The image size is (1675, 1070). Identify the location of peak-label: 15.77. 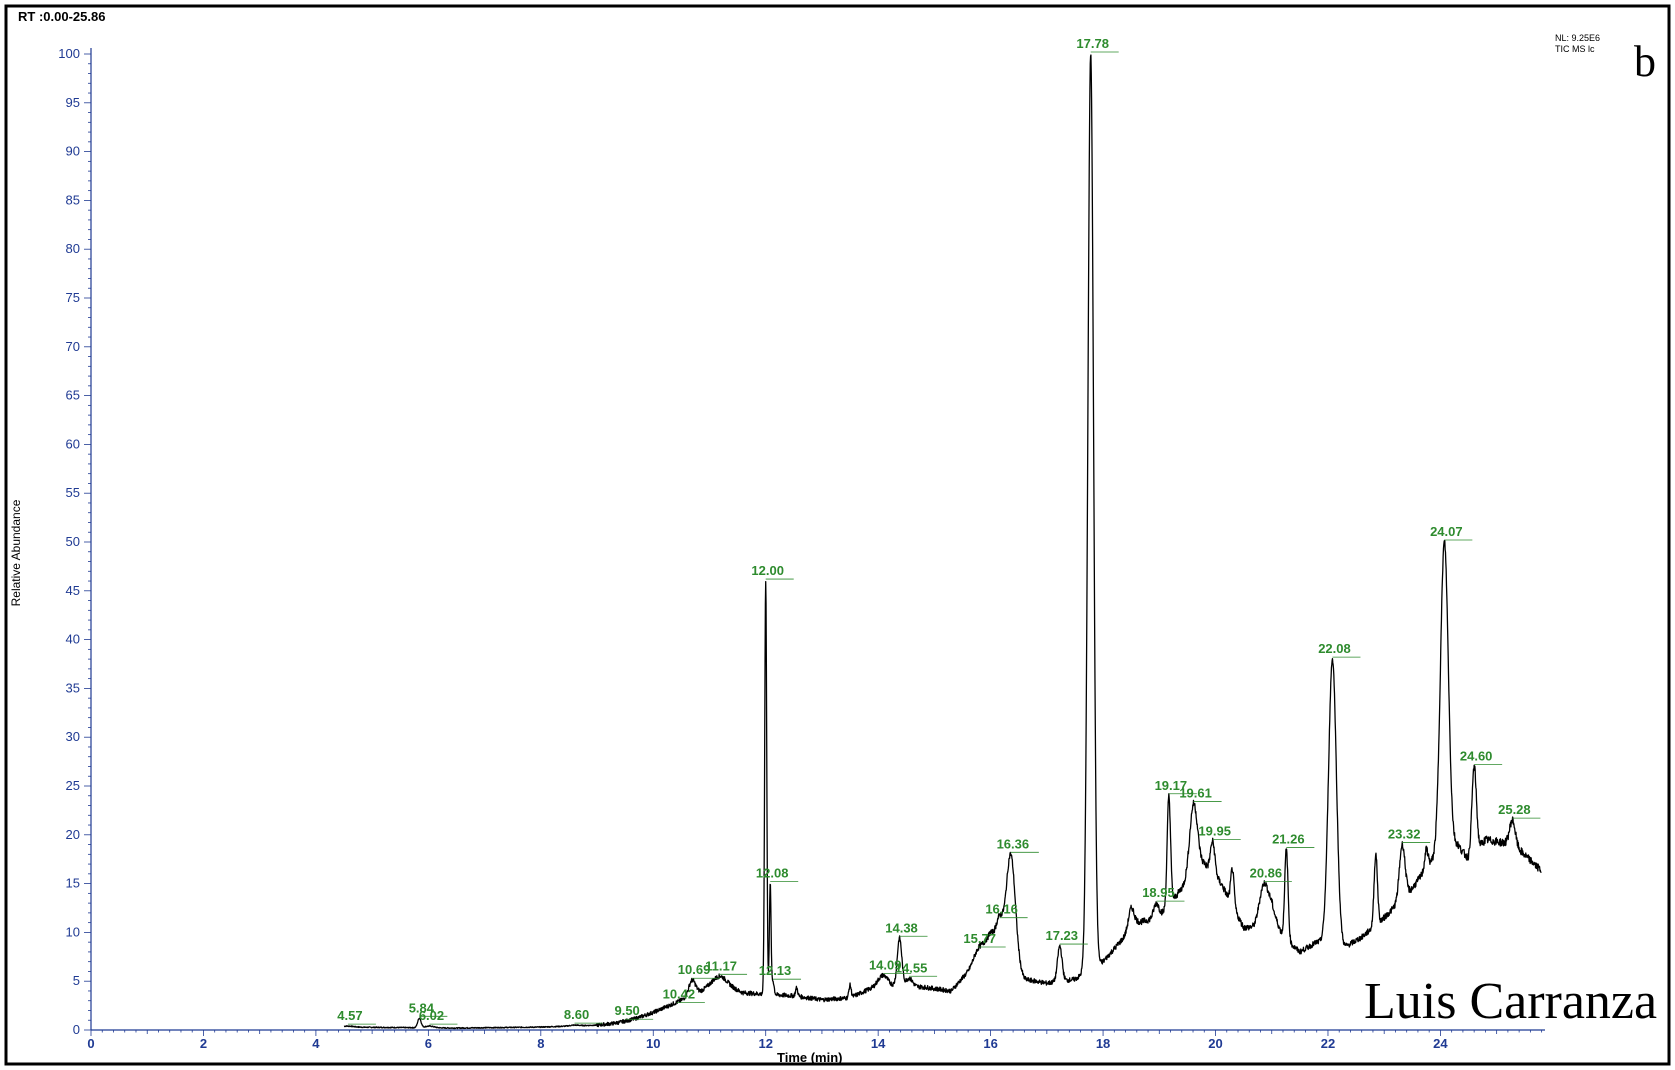
(984, 939).